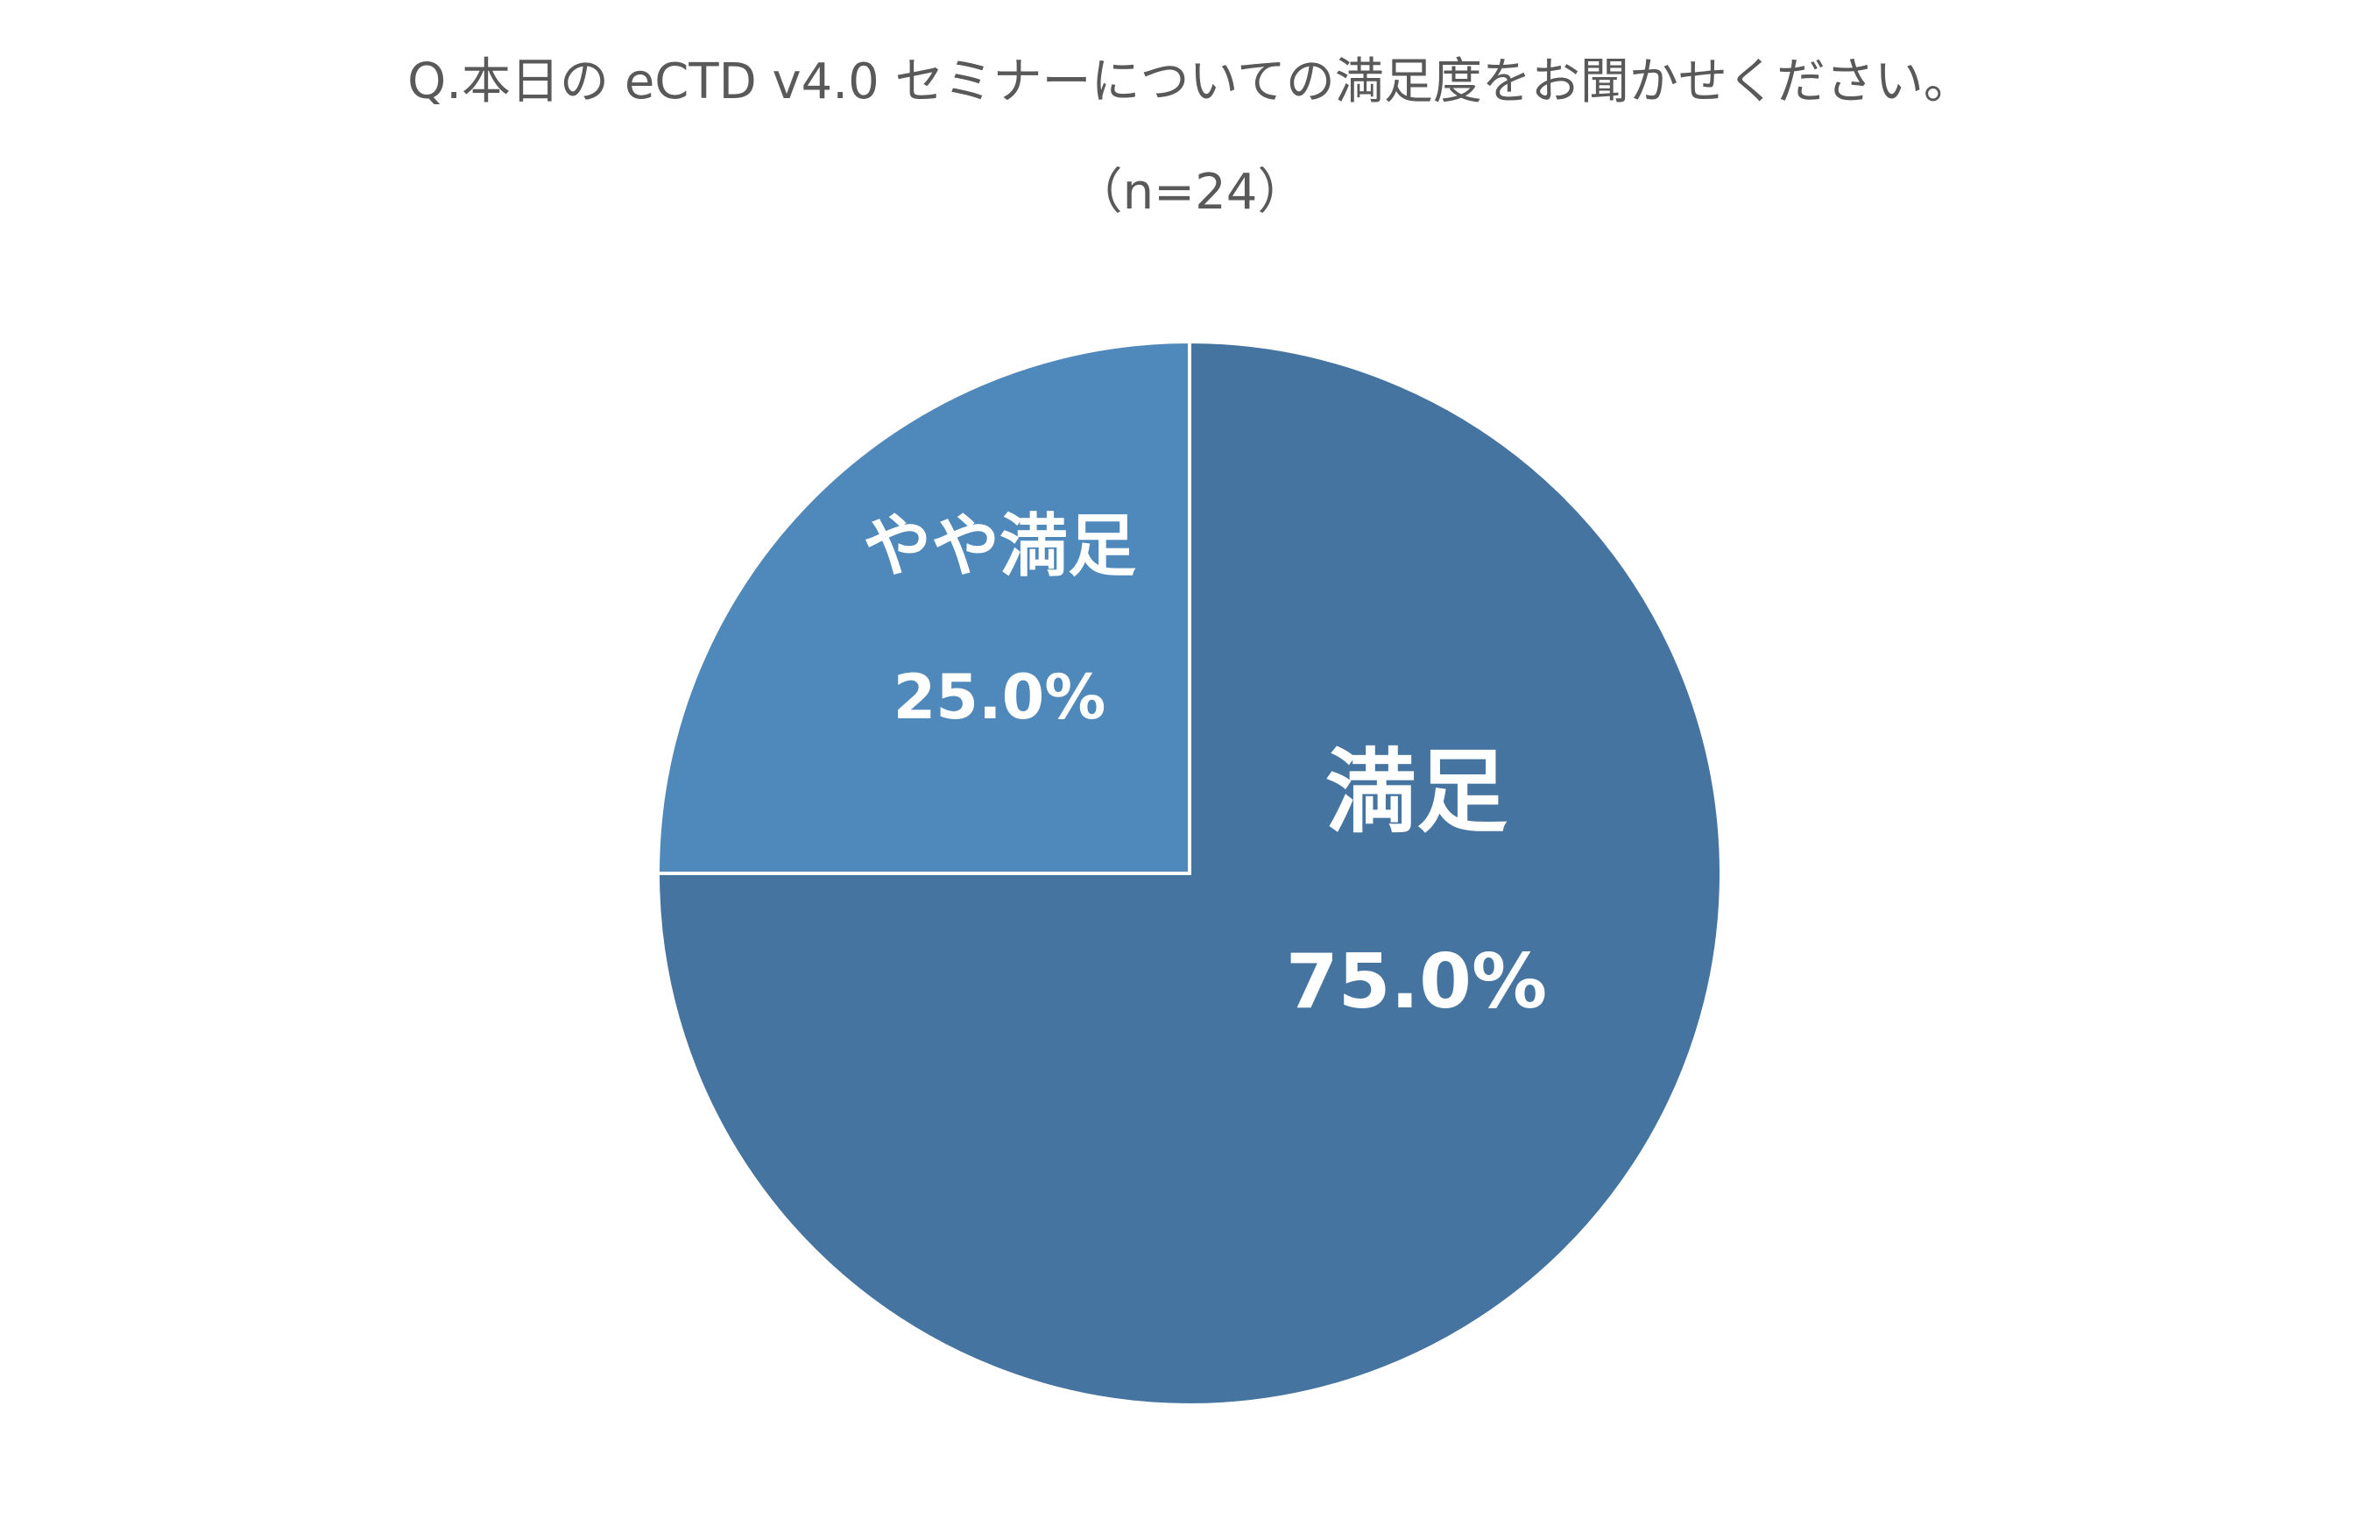 The width and height of the screenshot is (2380, 1540). Describe the element at coordinates (999, 546) in the screenshot. I see `slice-label-1: やや満足` at that location.